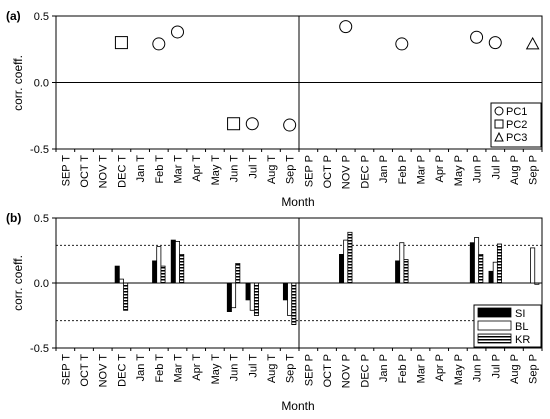  What do you see at coordinates (494, 325) in the screenshot?
I see `legend-swatch-bl` at bounding box center [494, 325].